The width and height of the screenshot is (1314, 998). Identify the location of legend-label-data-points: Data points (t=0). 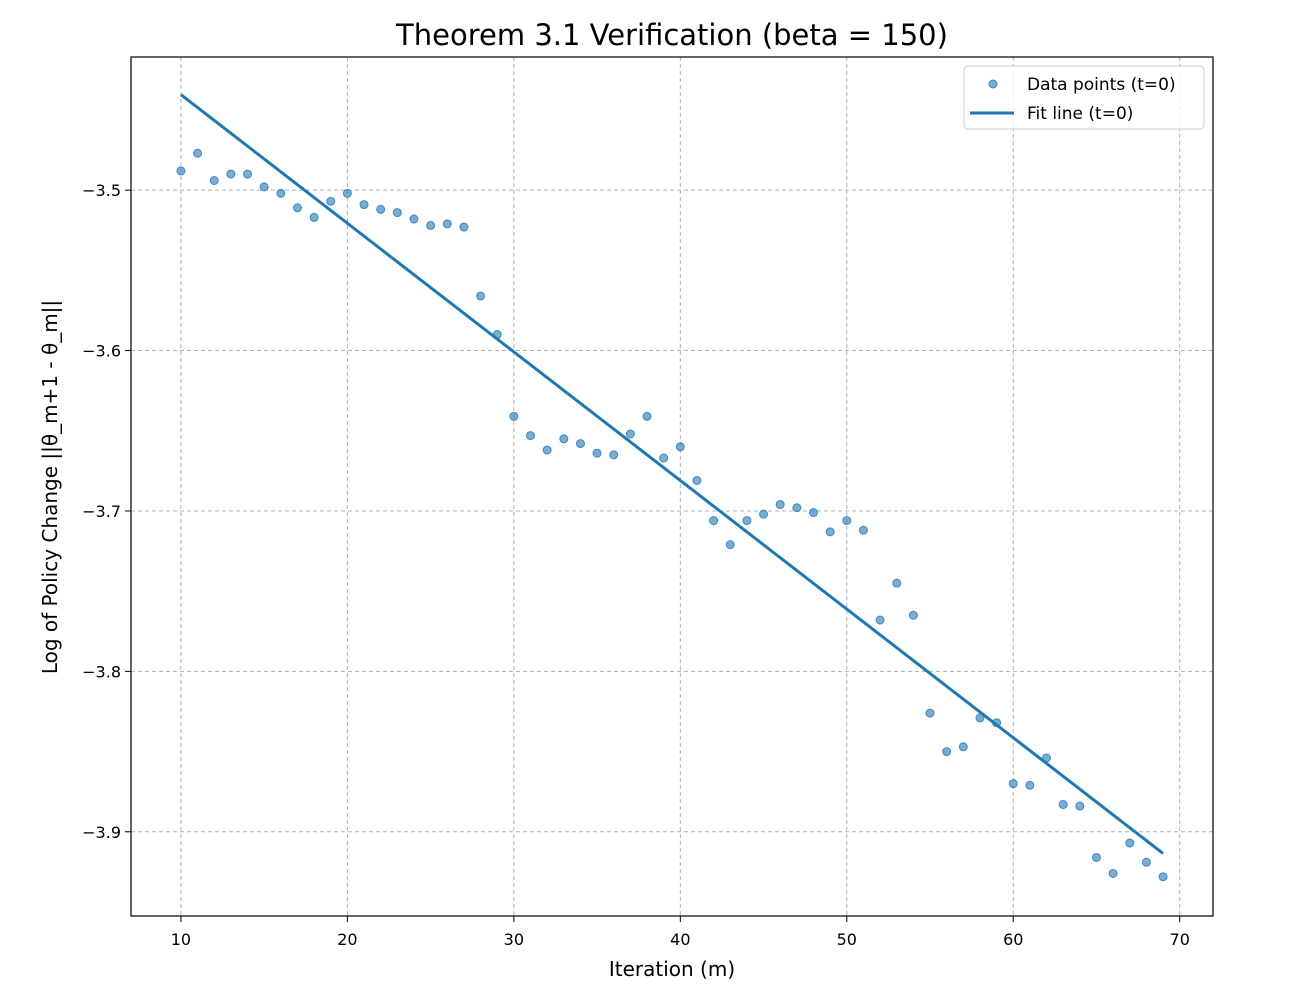
(1101, 85).